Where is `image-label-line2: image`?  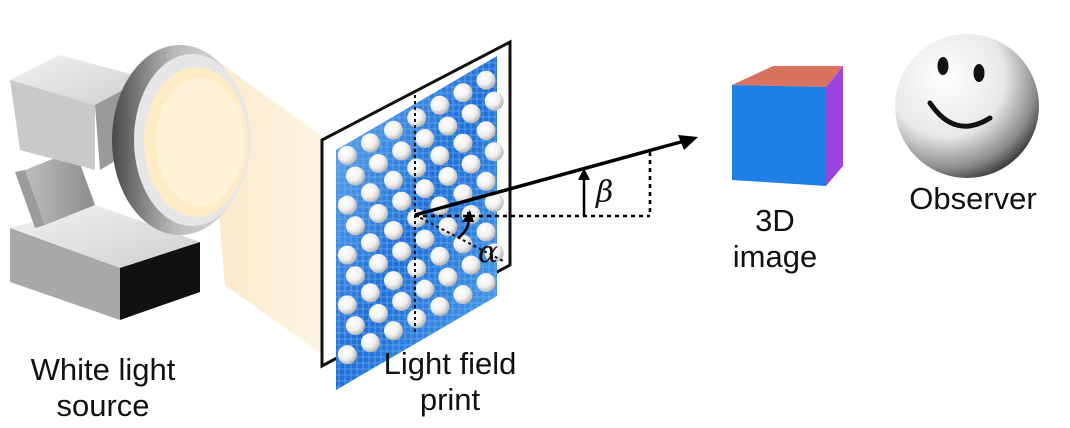
image-label-line2: image is located at coordinates (775, 256).